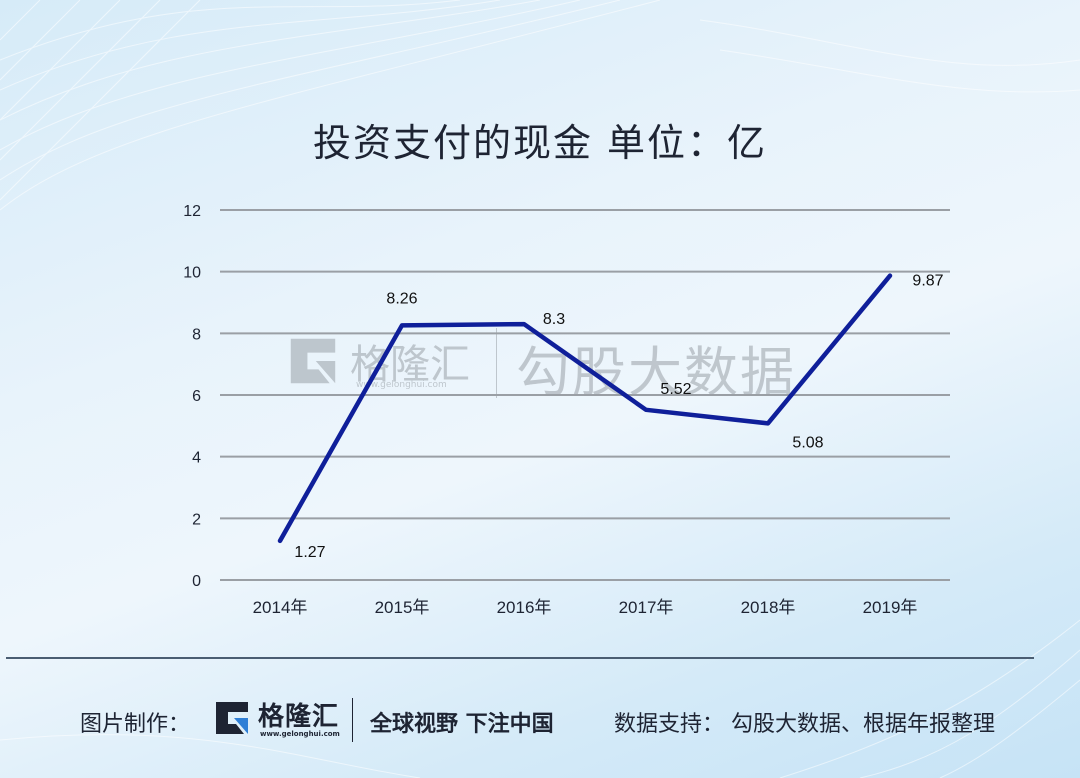 This screenshot has height=778, width=1080. What do you see at coordinates (675, 389) in the screenshot?
I see `data-label: 5.52` at bounding box center [675, 389].